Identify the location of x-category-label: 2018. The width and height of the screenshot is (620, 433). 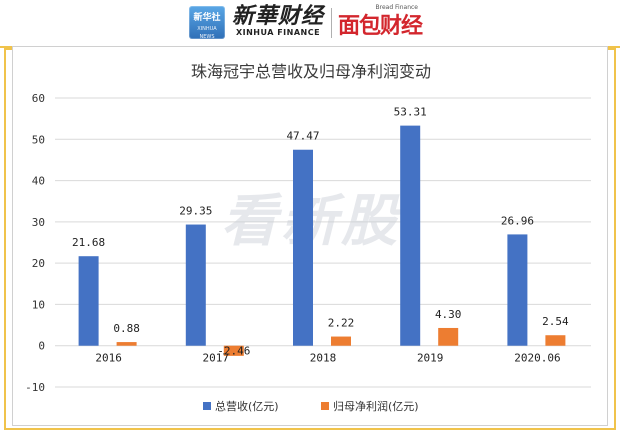
(323, 358).